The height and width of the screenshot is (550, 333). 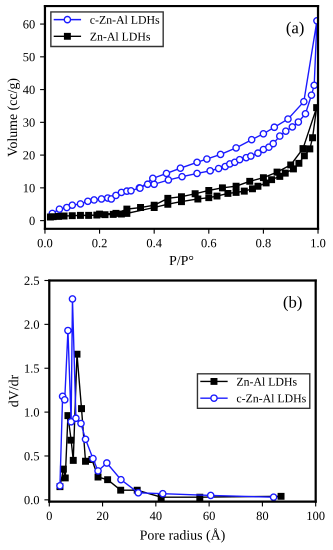 I want to click on y-tick-label: 20, so click(x=29, y=155).